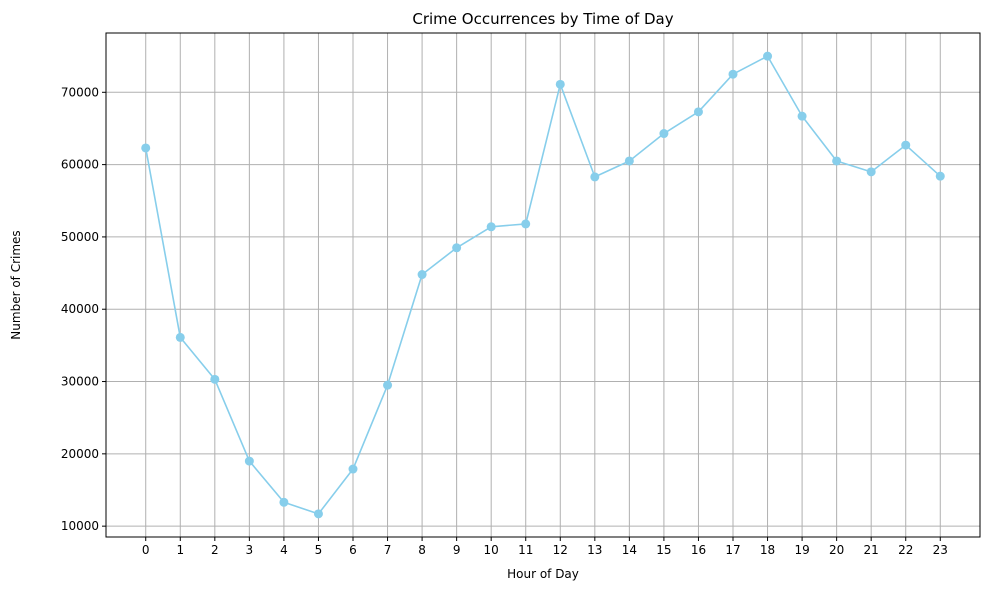  What do you see at coordinates (16, 284) in the screenshot?
I see `y-axis-label: Number of Crimes` at bounding box center [16, 284].